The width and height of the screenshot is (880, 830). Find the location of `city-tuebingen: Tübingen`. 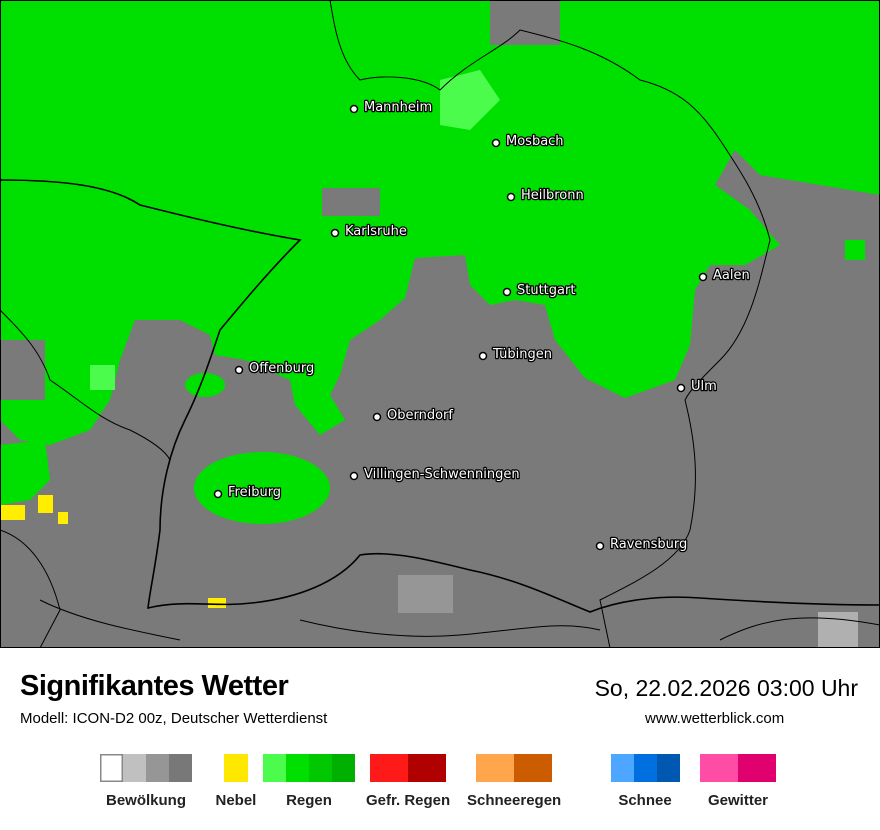

city-tuebingen: Tübingen is located at coordinates (515, 354).